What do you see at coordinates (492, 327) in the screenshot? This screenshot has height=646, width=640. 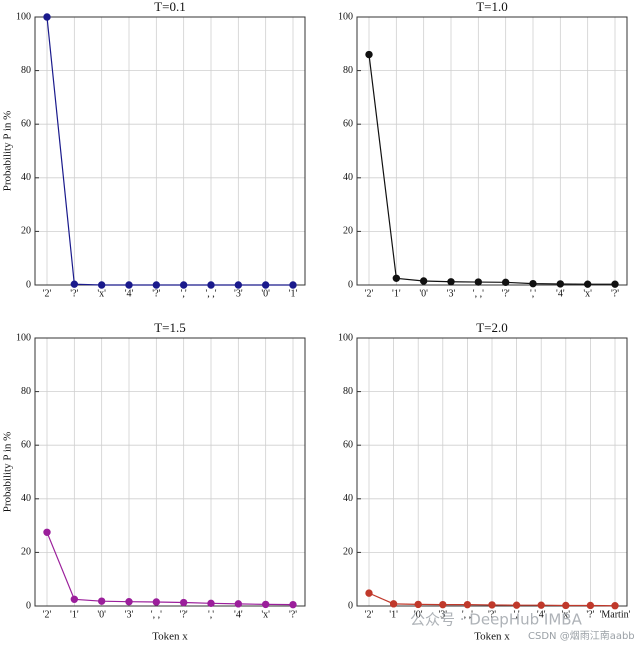 I see `subplot-title: T=2.0` at bounding box center [492, 327].